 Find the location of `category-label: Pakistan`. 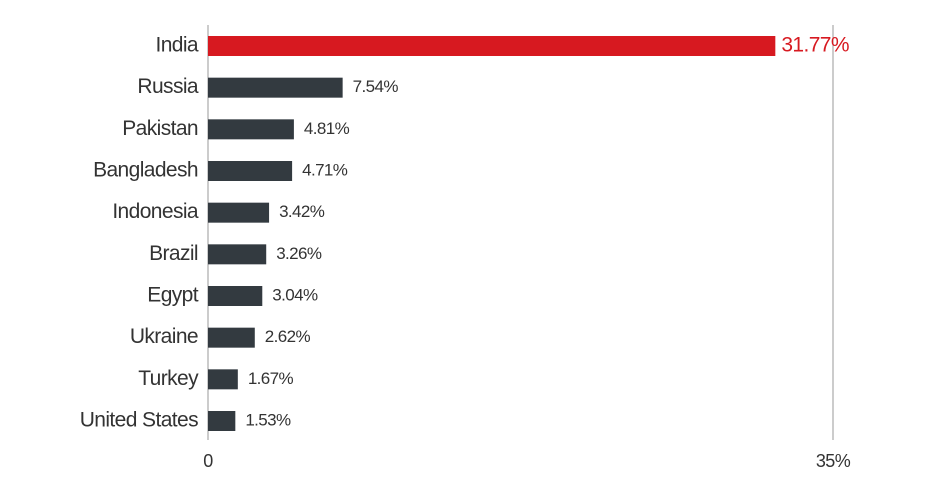

category-label: Pakistan is located at coordinates (160, 128).